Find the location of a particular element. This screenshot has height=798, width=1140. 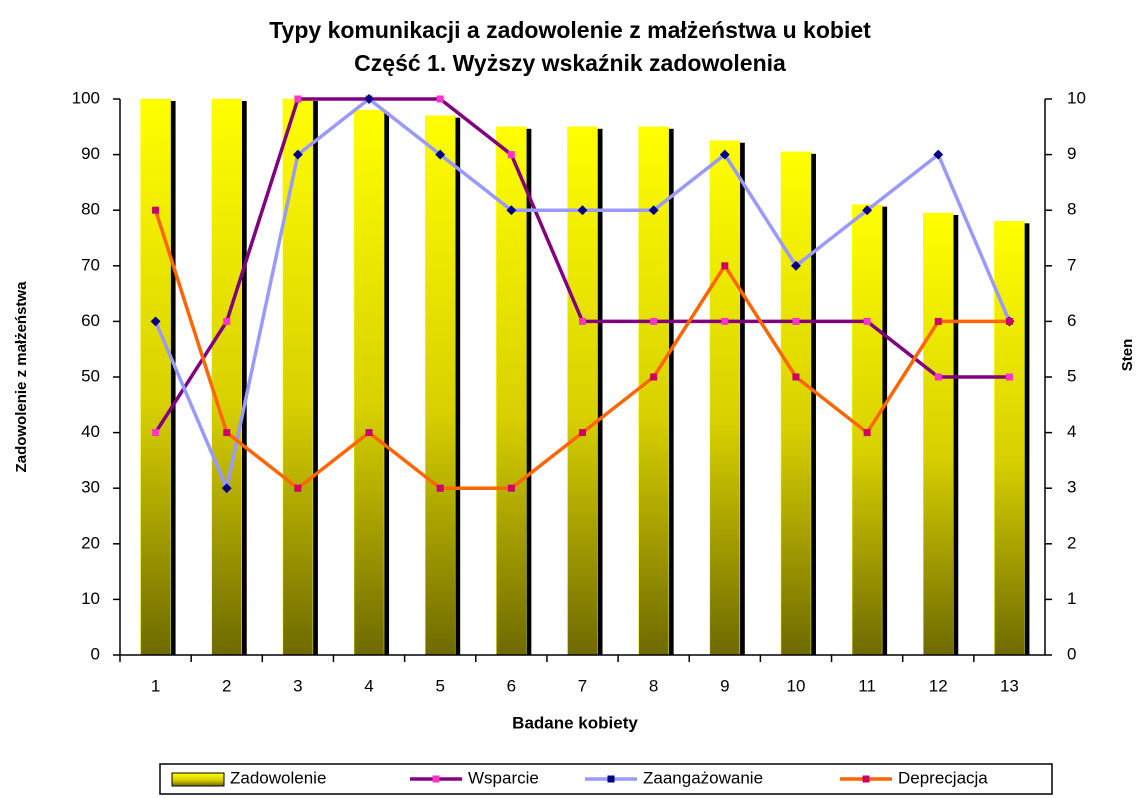

x-tick-label: 6 is located at coordinates (511, 685).